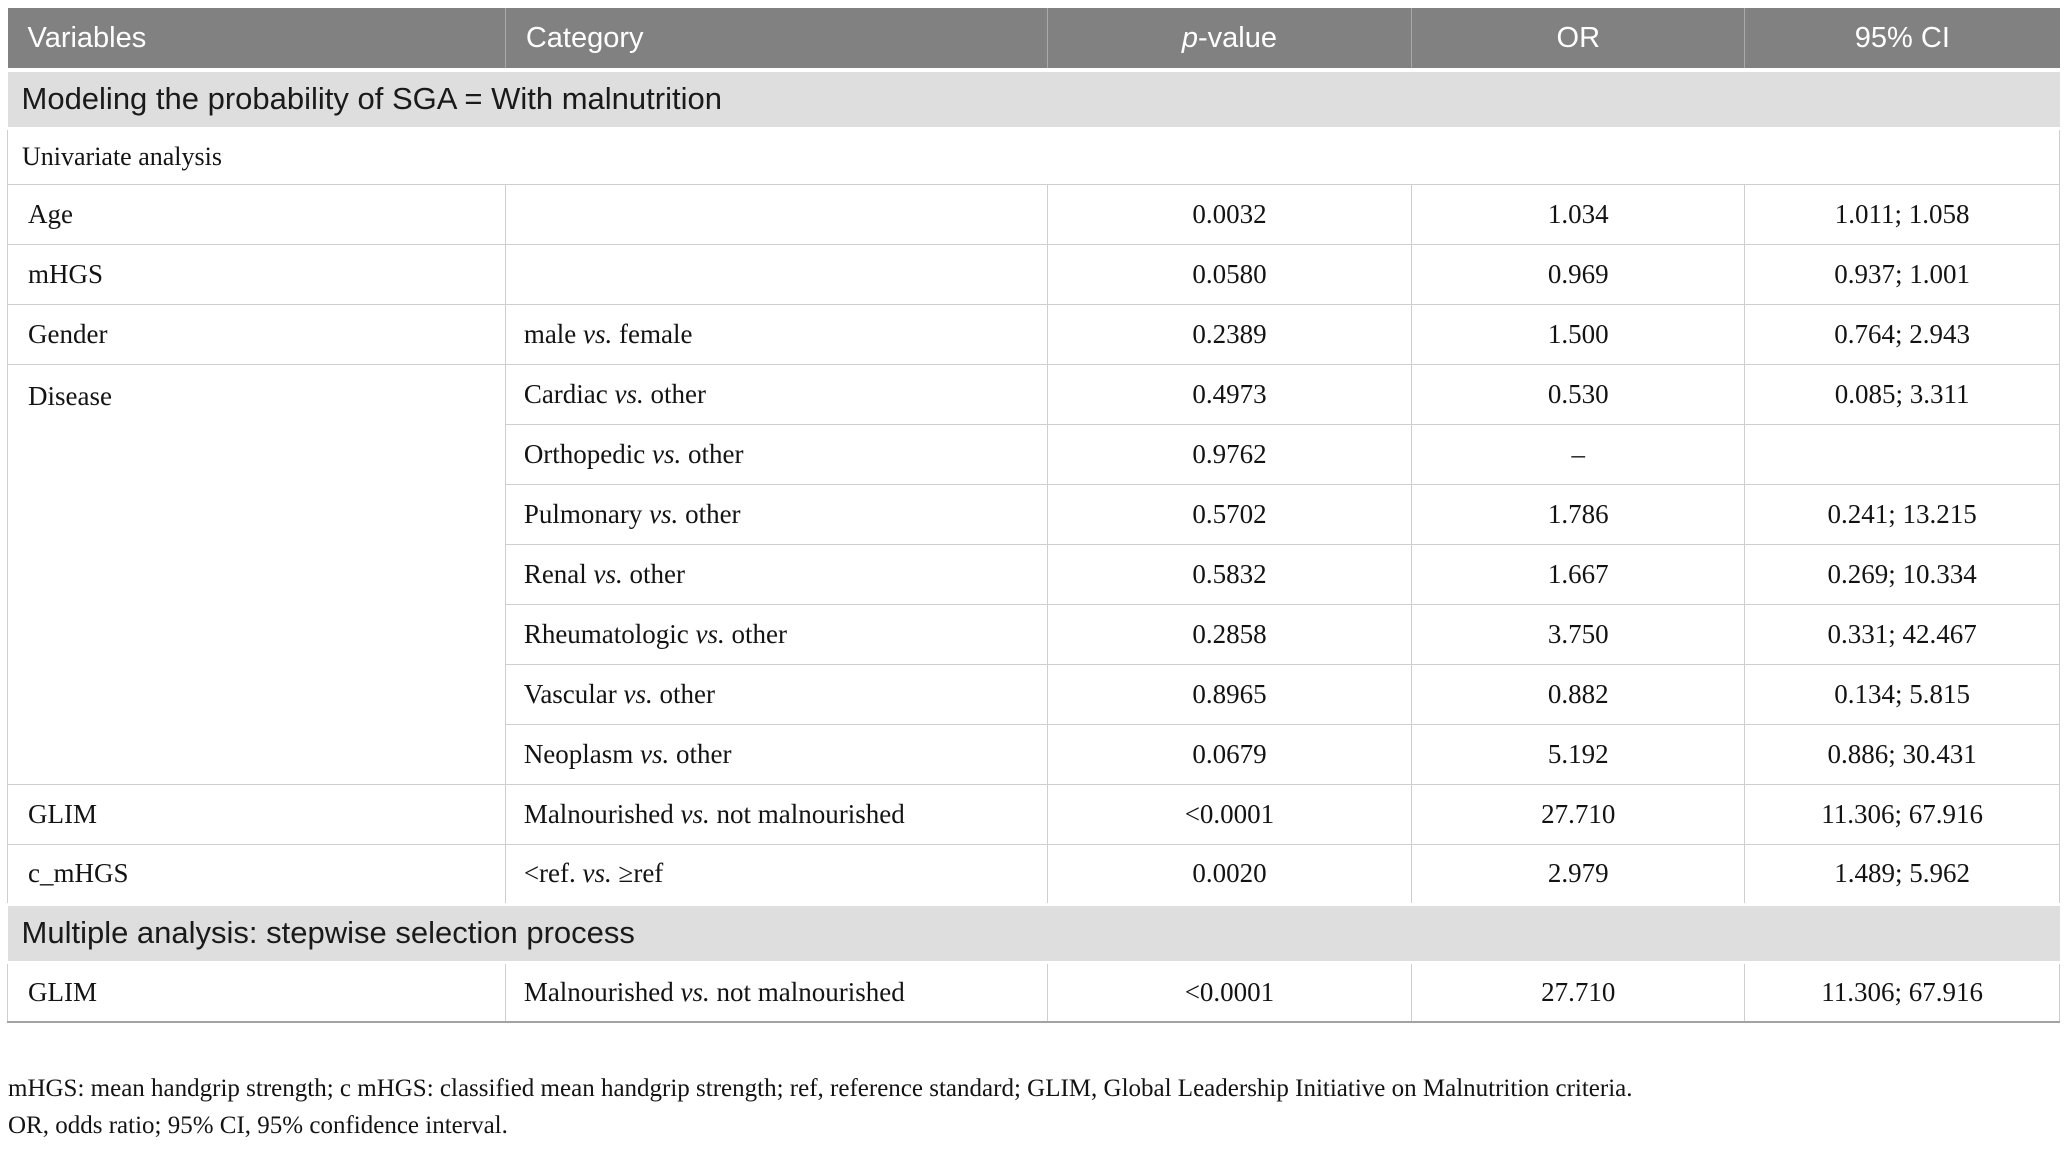  What do you see at coordinates (256, 274) in the screenshot?
I see `variable-cell: mHGS` at bounding box center [256, 274].